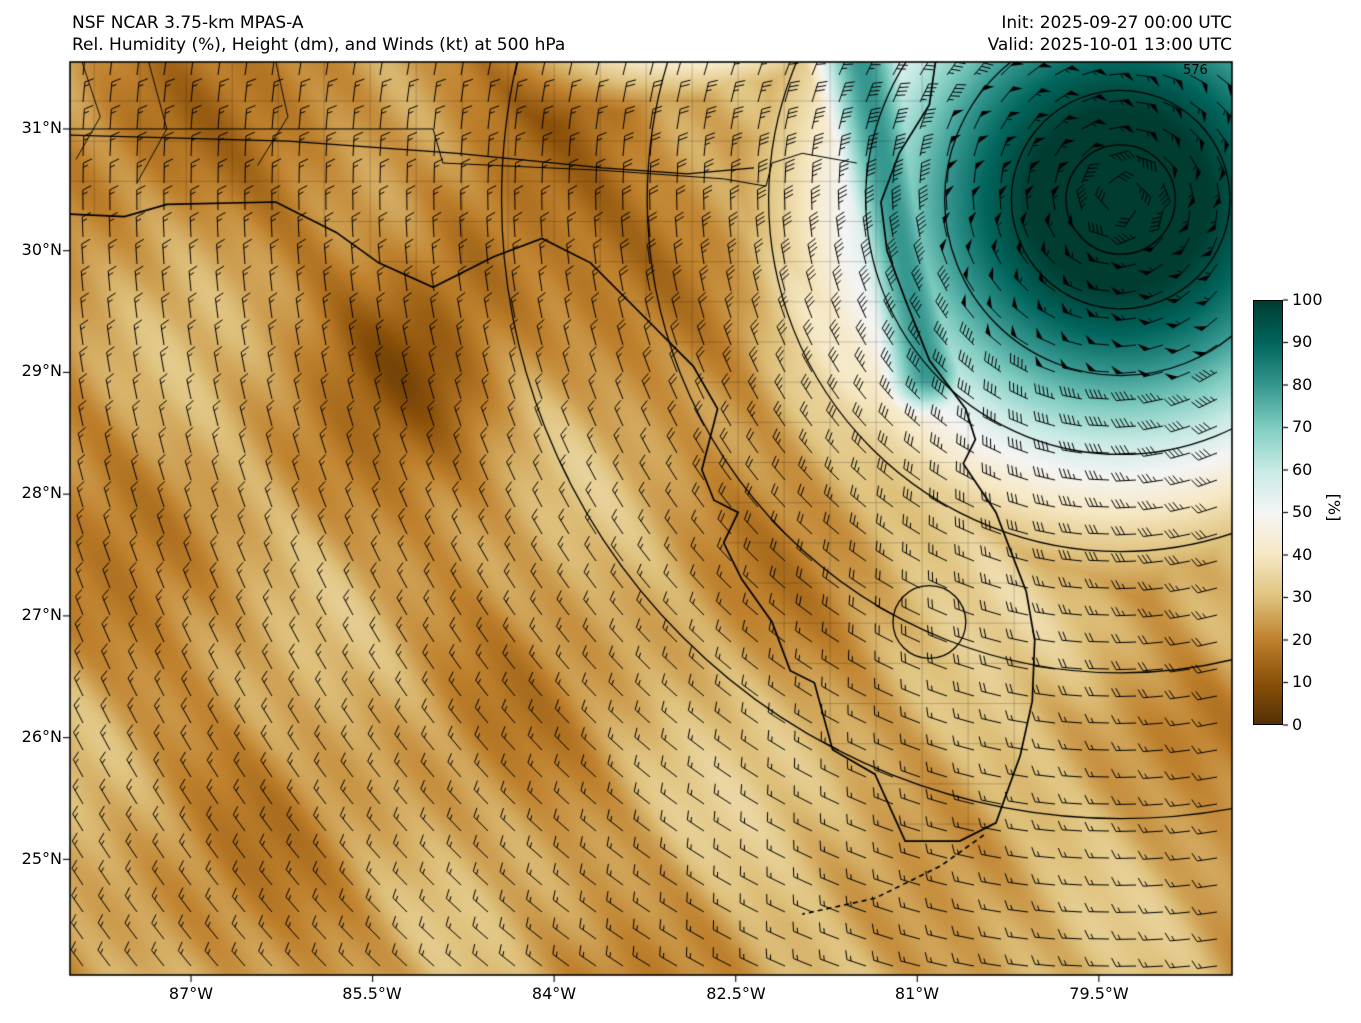  Describe the element at coordinates (41, 127) in the screenshot. I see `lat-tick-label: 31°N` at that location.